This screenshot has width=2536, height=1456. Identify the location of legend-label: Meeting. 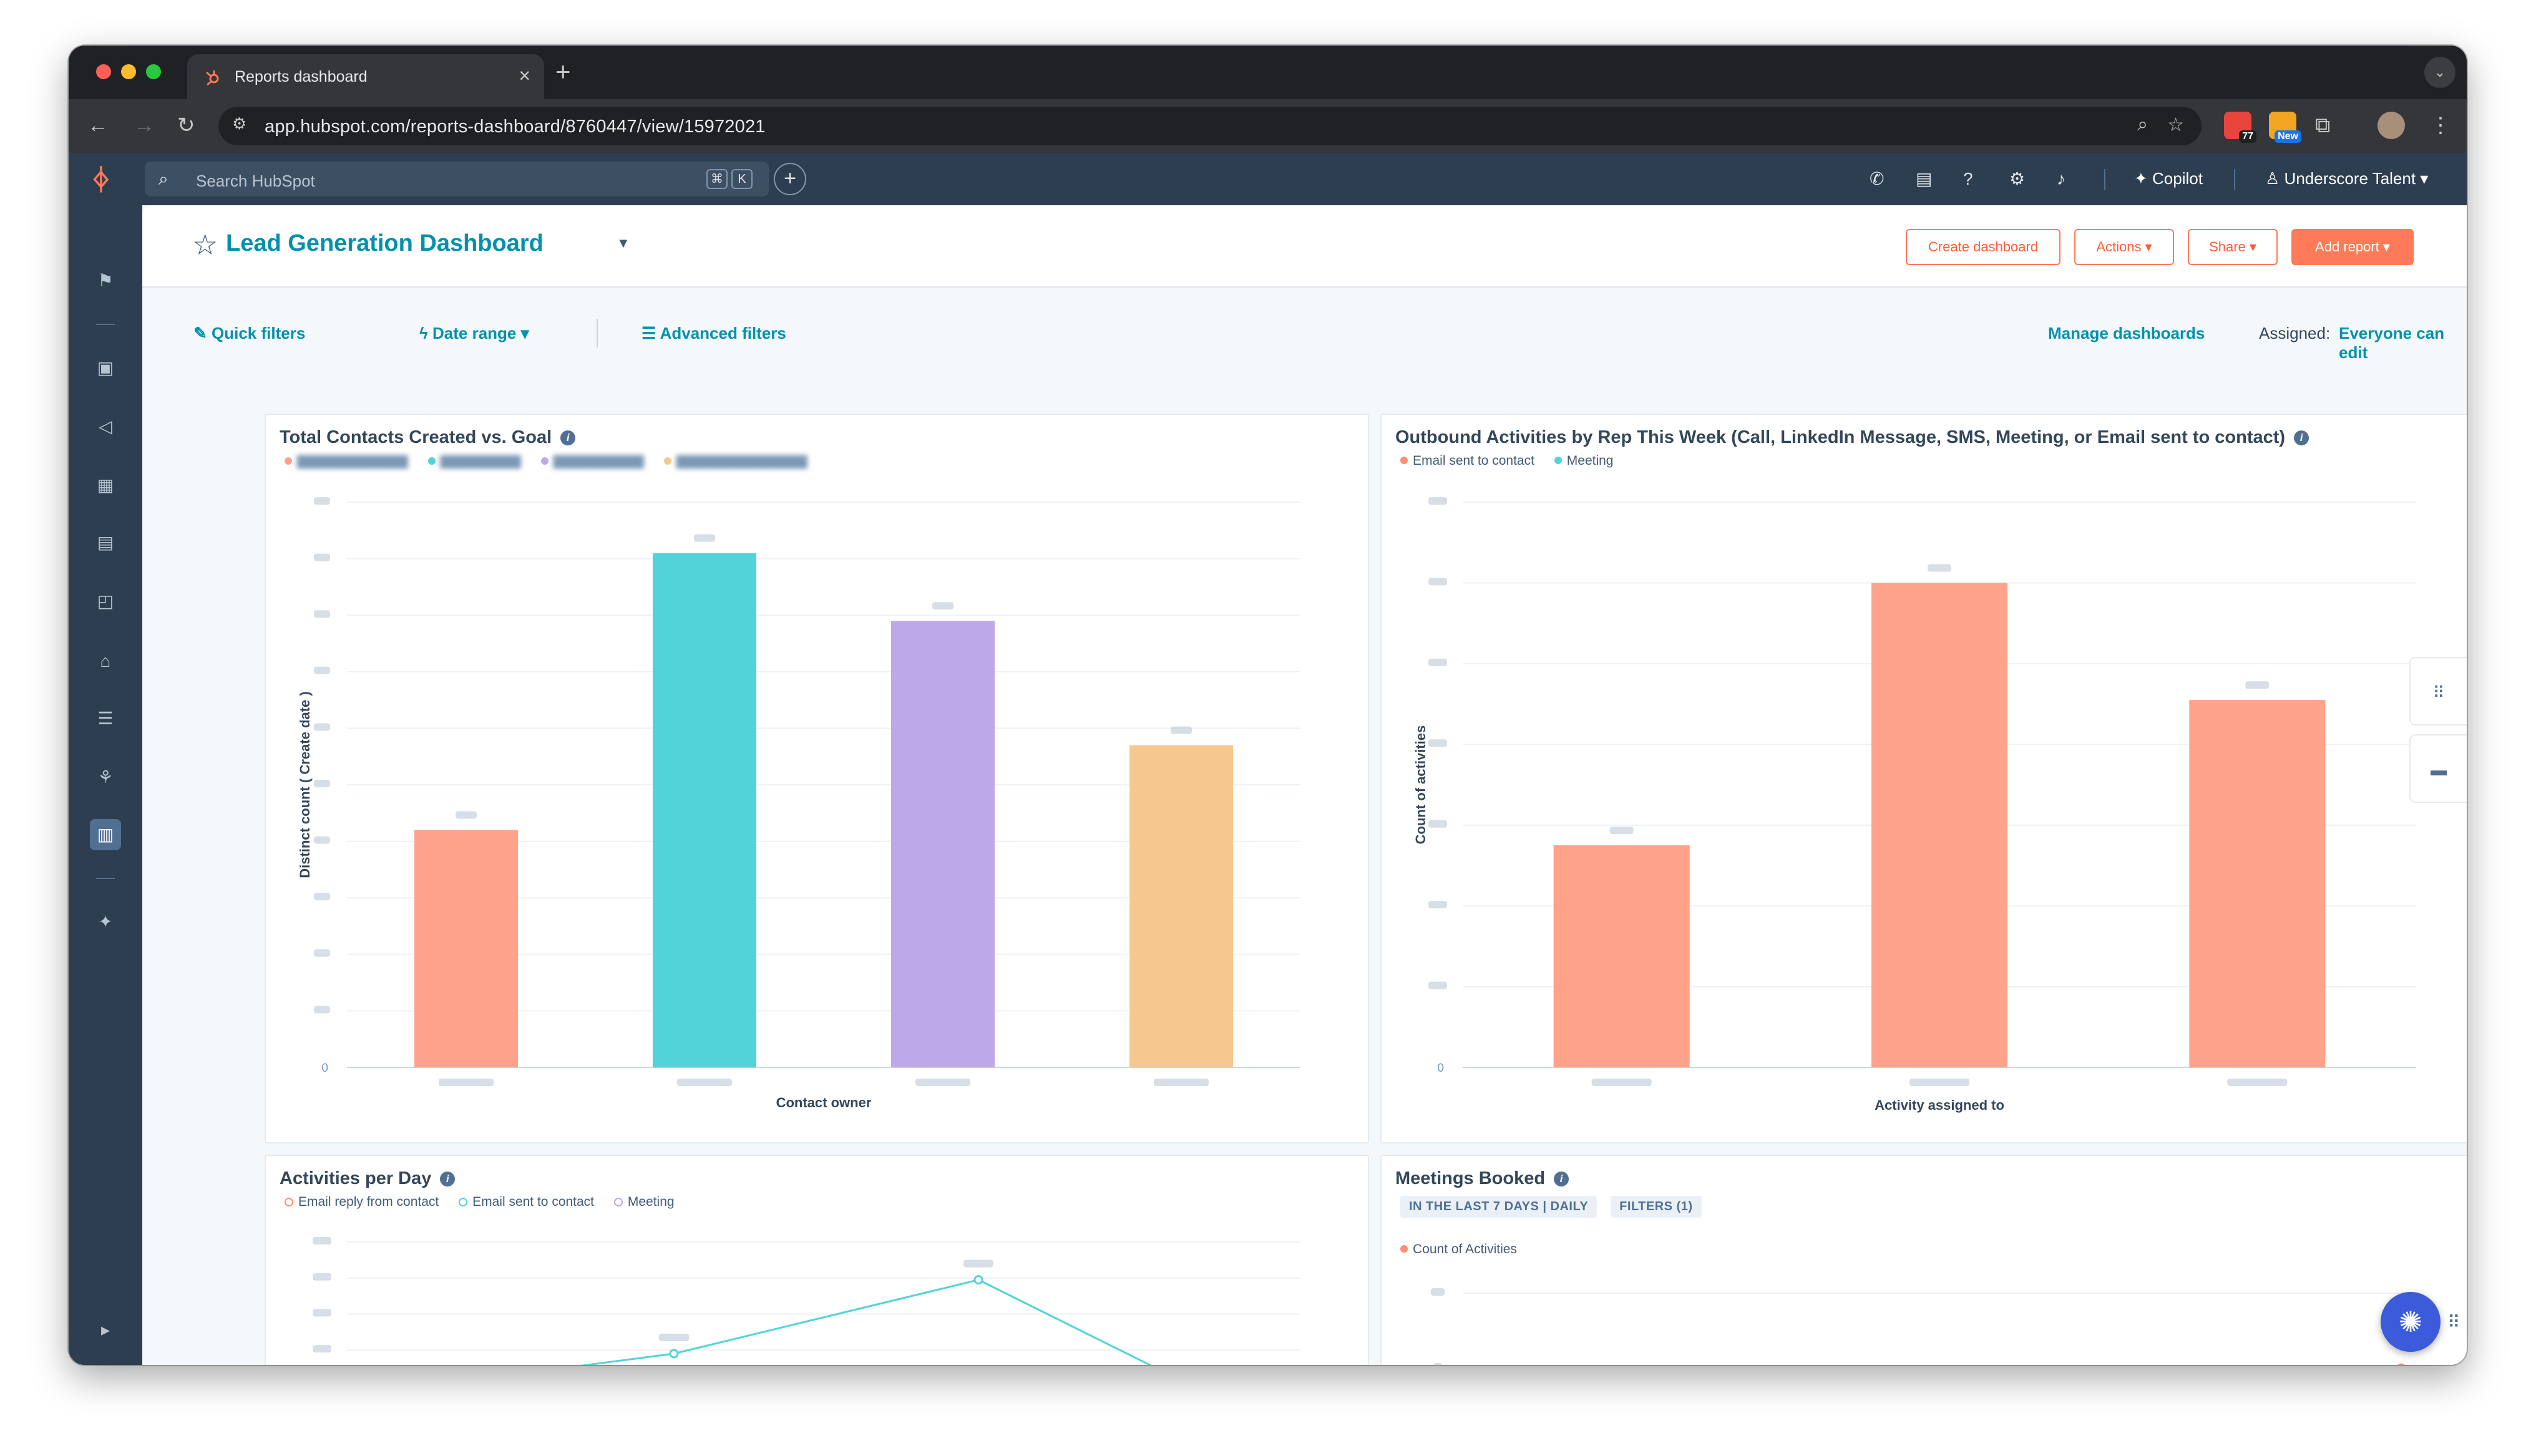
(1590, 461).